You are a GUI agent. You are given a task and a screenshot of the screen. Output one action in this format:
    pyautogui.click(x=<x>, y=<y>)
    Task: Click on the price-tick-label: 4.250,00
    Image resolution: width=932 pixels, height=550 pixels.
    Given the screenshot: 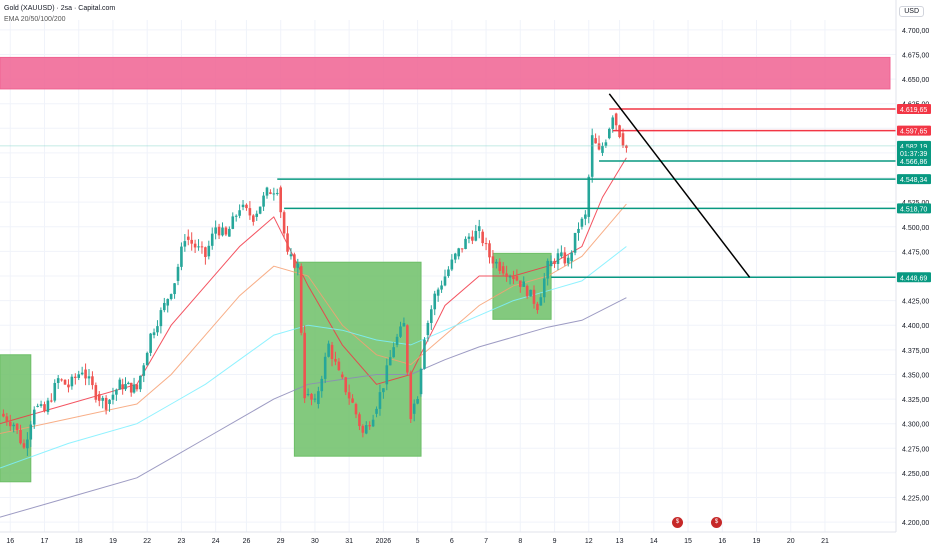 What is the action you would take?
    pyautogui.click(x=915, y=474)
    